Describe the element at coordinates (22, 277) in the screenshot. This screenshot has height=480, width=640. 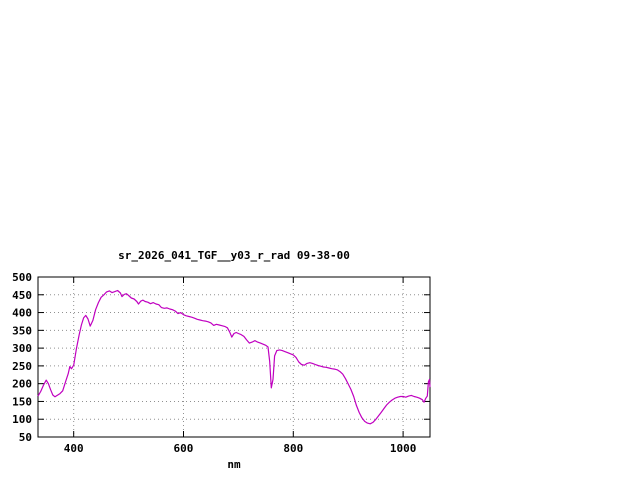
I see `y-tick-label: 500` at that location.